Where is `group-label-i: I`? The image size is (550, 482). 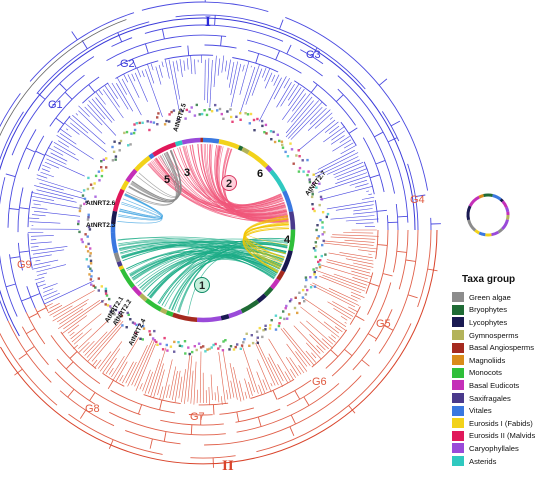
group-label-i: I is located at coordinates (208, 22).